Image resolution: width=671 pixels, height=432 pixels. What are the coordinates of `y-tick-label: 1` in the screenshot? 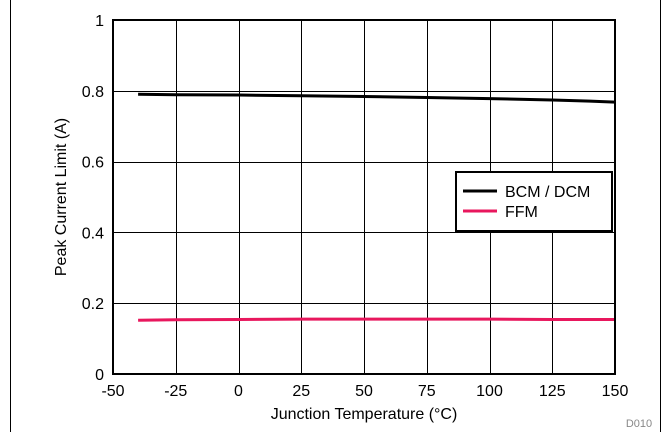 It's located at (99, 21).